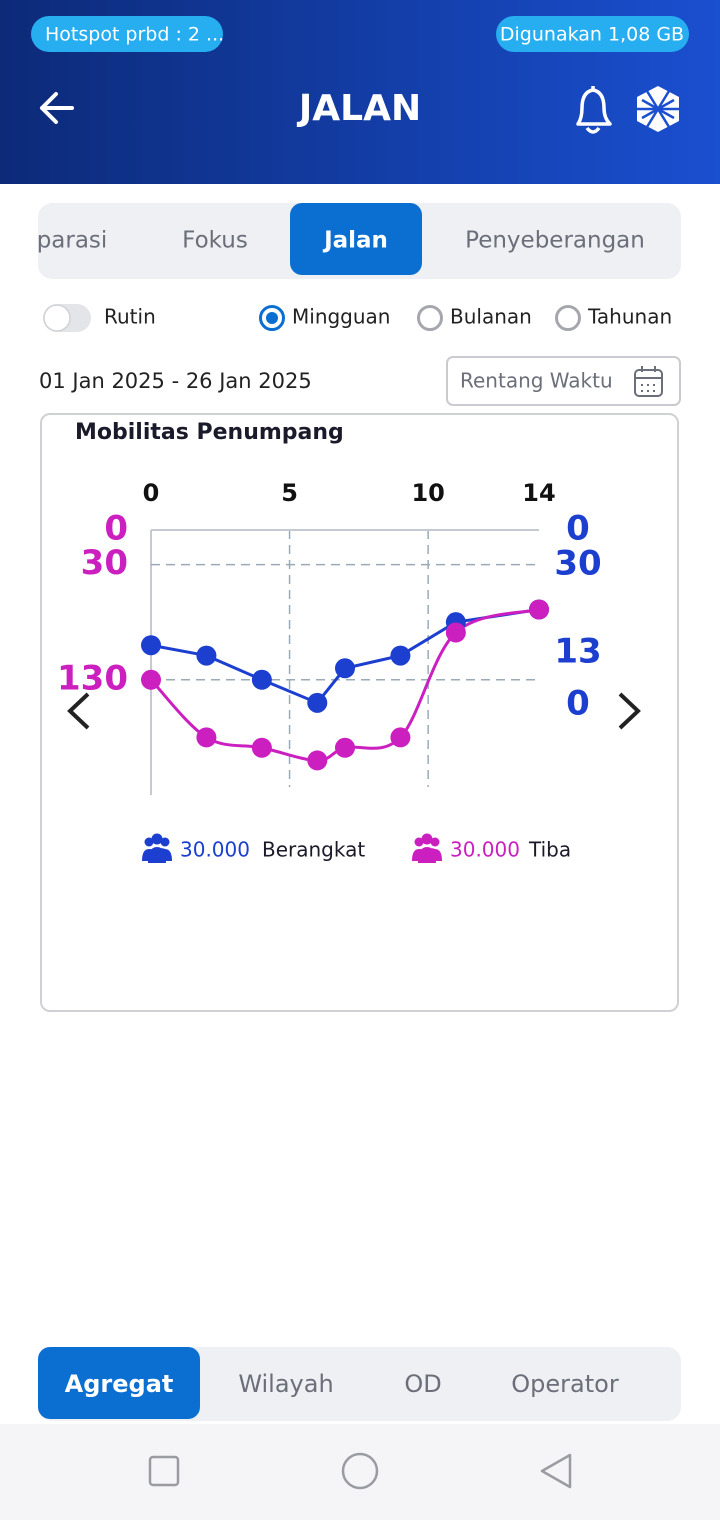 The height and width of the screenshot is (1520, 720). I want to click on next-arrow, so click(629, 711).